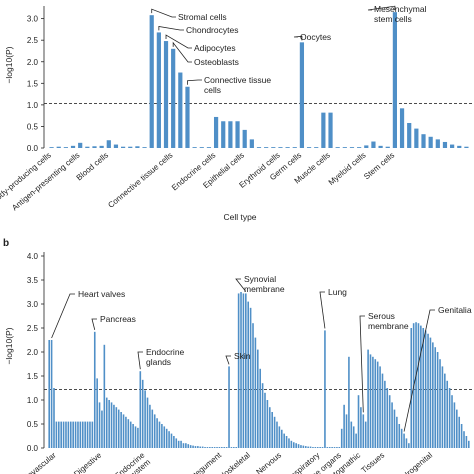 Image resolution: width=474 pixels, height=474 pixels. Describe the element at coordinates (205, 462) in the screenshot. I see `panel-b-x-tick-label: Integument` at that location.